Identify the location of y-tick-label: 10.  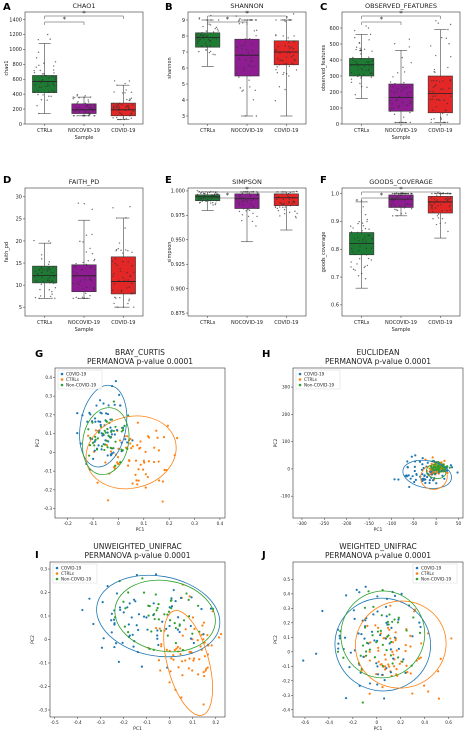
(19, 286).